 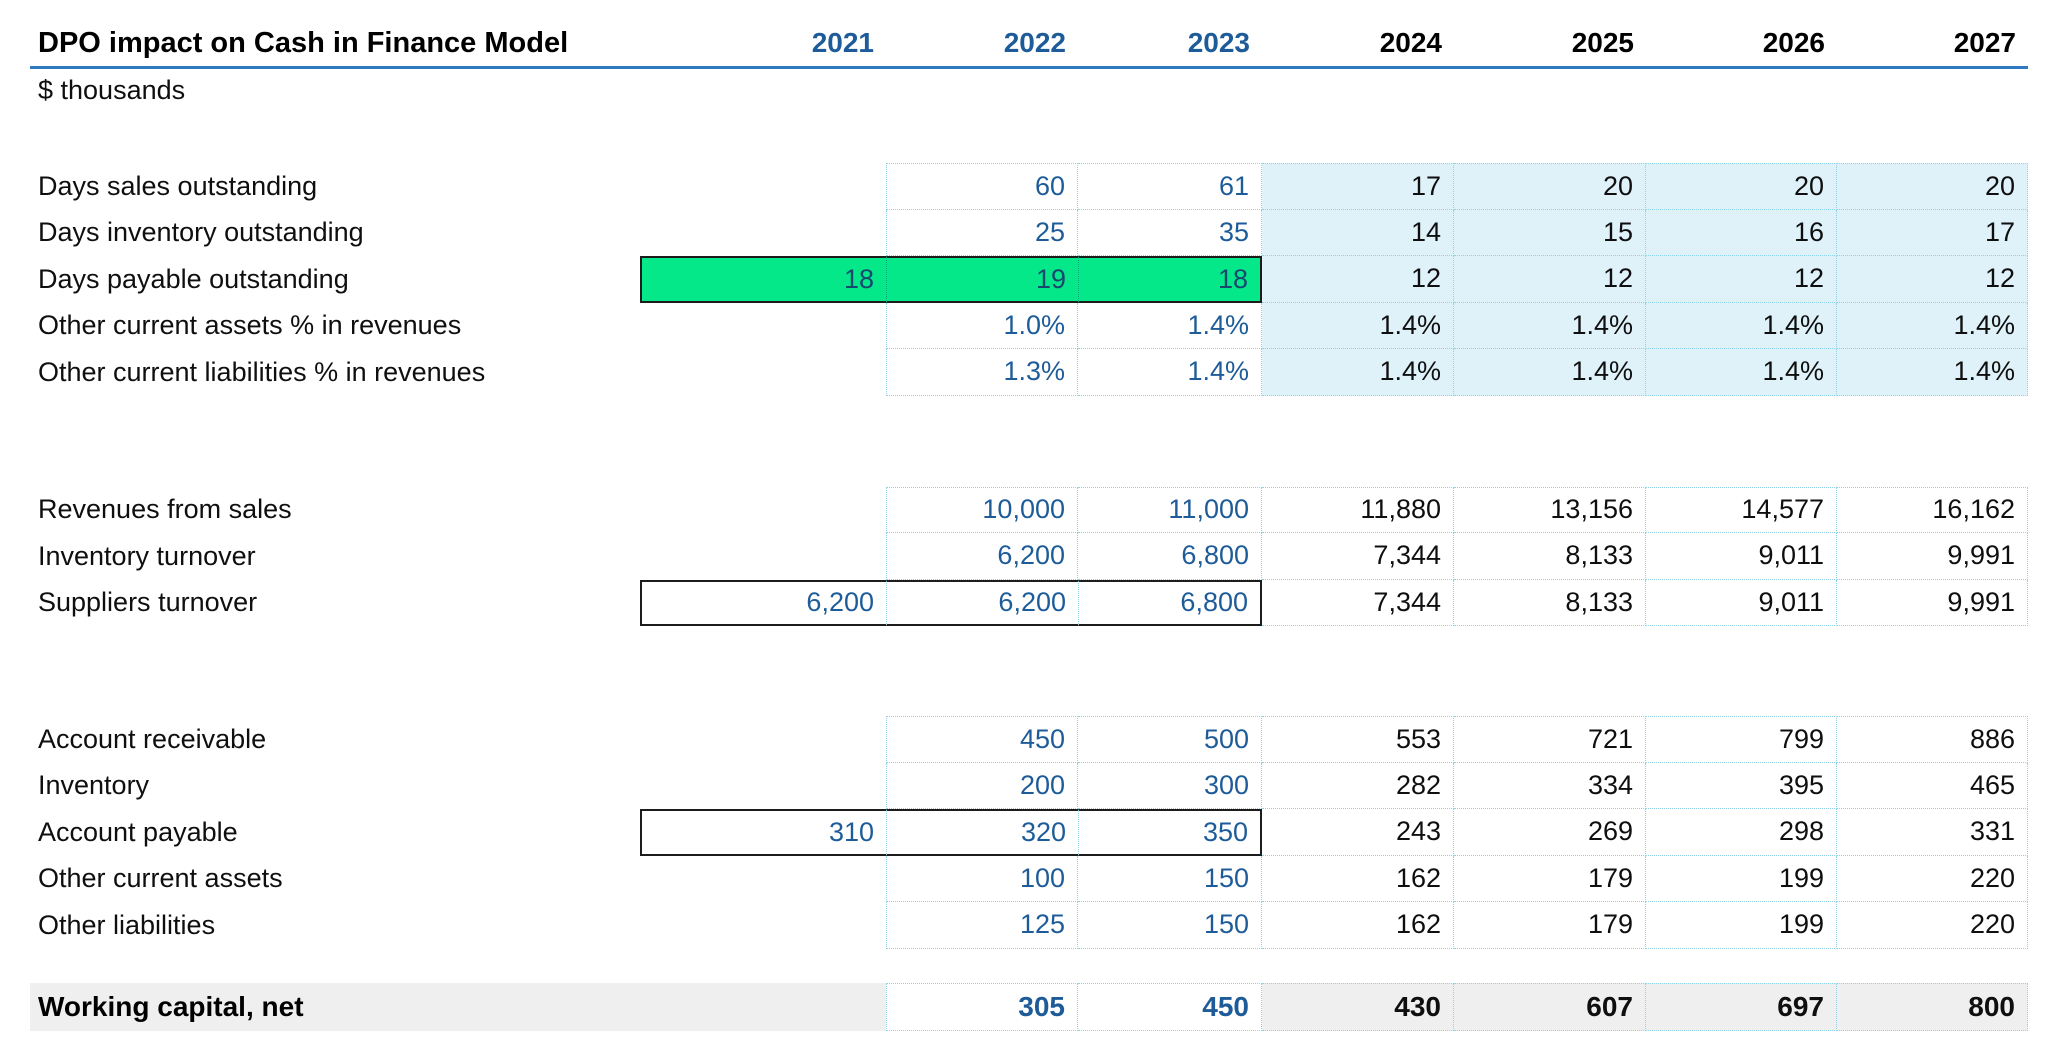 What do you see at coordinates (1170, 832) in the screenshot?
I see `input-cell: 350` at bounding box center [1170, 832].